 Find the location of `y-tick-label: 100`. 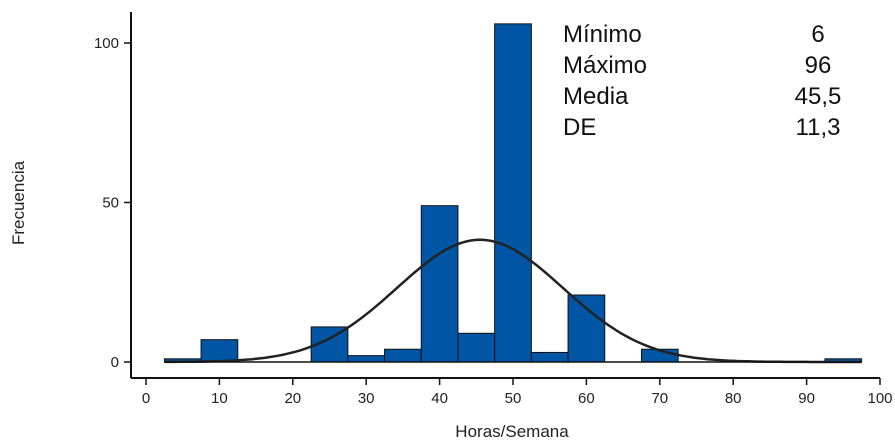

y-tick-label: 100 is located at coordinates (106, 43).